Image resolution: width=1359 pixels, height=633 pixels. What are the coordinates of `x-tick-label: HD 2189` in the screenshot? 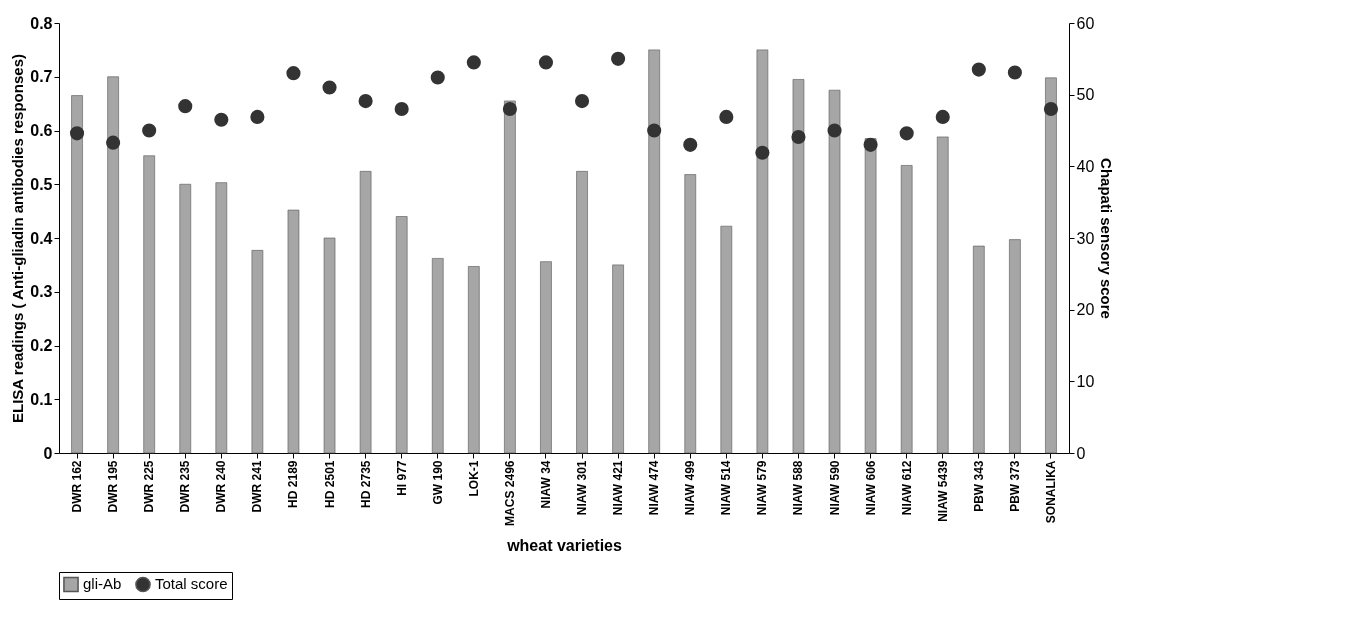 It's located at (293, 484).